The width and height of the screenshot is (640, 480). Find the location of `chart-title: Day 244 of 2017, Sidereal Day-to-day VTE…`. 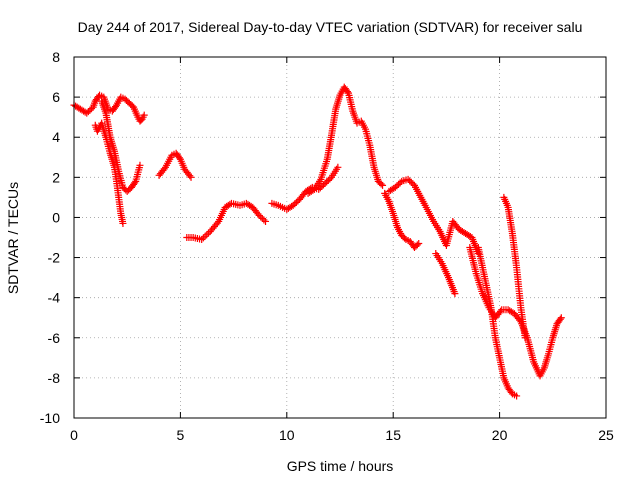

chart-title: Day 244 of 2017, Sidereal Day-to-day VTE… is located at coordinates (330, 27).